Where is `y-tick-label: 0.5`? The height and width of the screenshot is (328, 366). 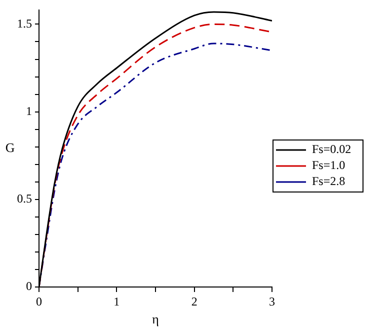 y-tick-label: 0.5 is located at coordinates (24, 199).